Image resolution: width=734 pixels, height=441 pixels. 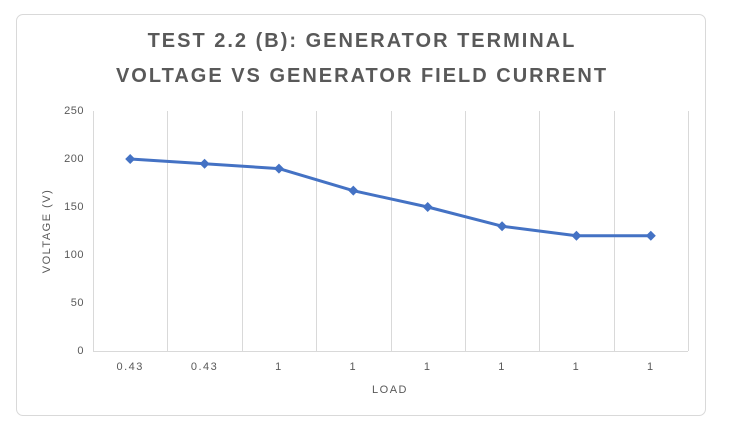 I want to click on chart-title-line-1: TEST 2.2 (B): GENERATOR TERMINAL, so click(x=362, y=41).